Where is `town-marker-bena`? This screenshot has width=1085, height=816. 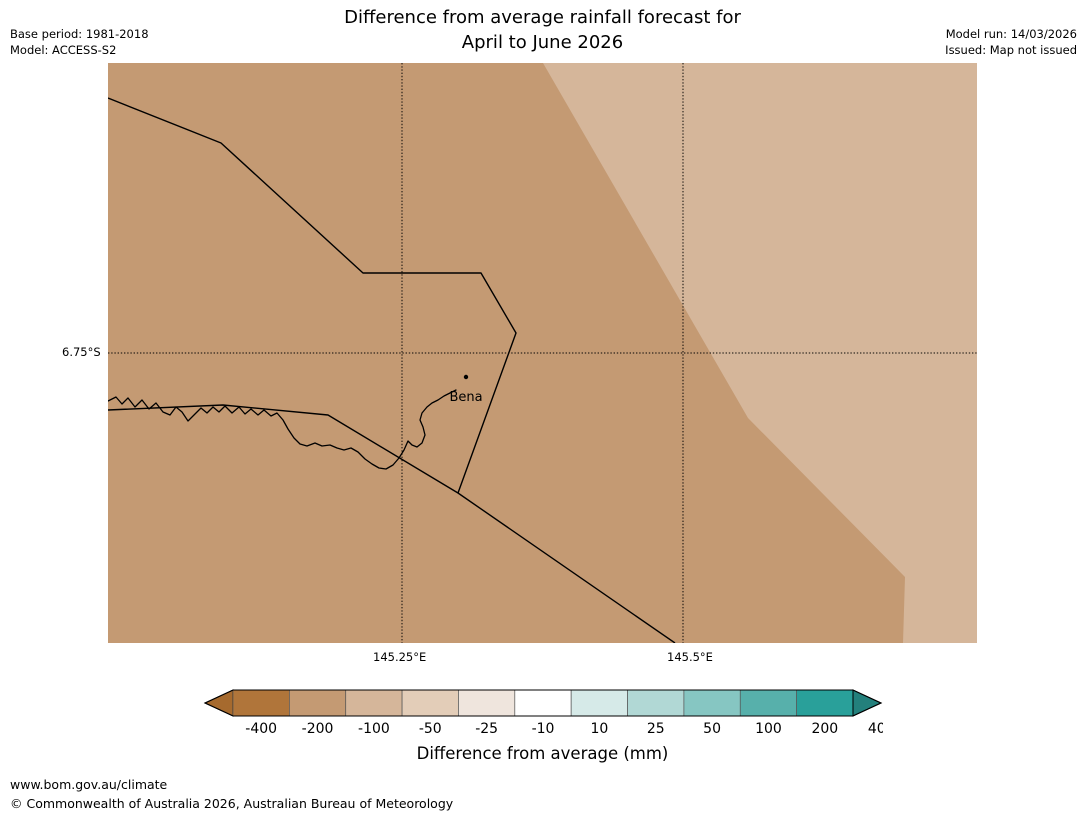 town-marker-bena is located at coordinates (466, 377).